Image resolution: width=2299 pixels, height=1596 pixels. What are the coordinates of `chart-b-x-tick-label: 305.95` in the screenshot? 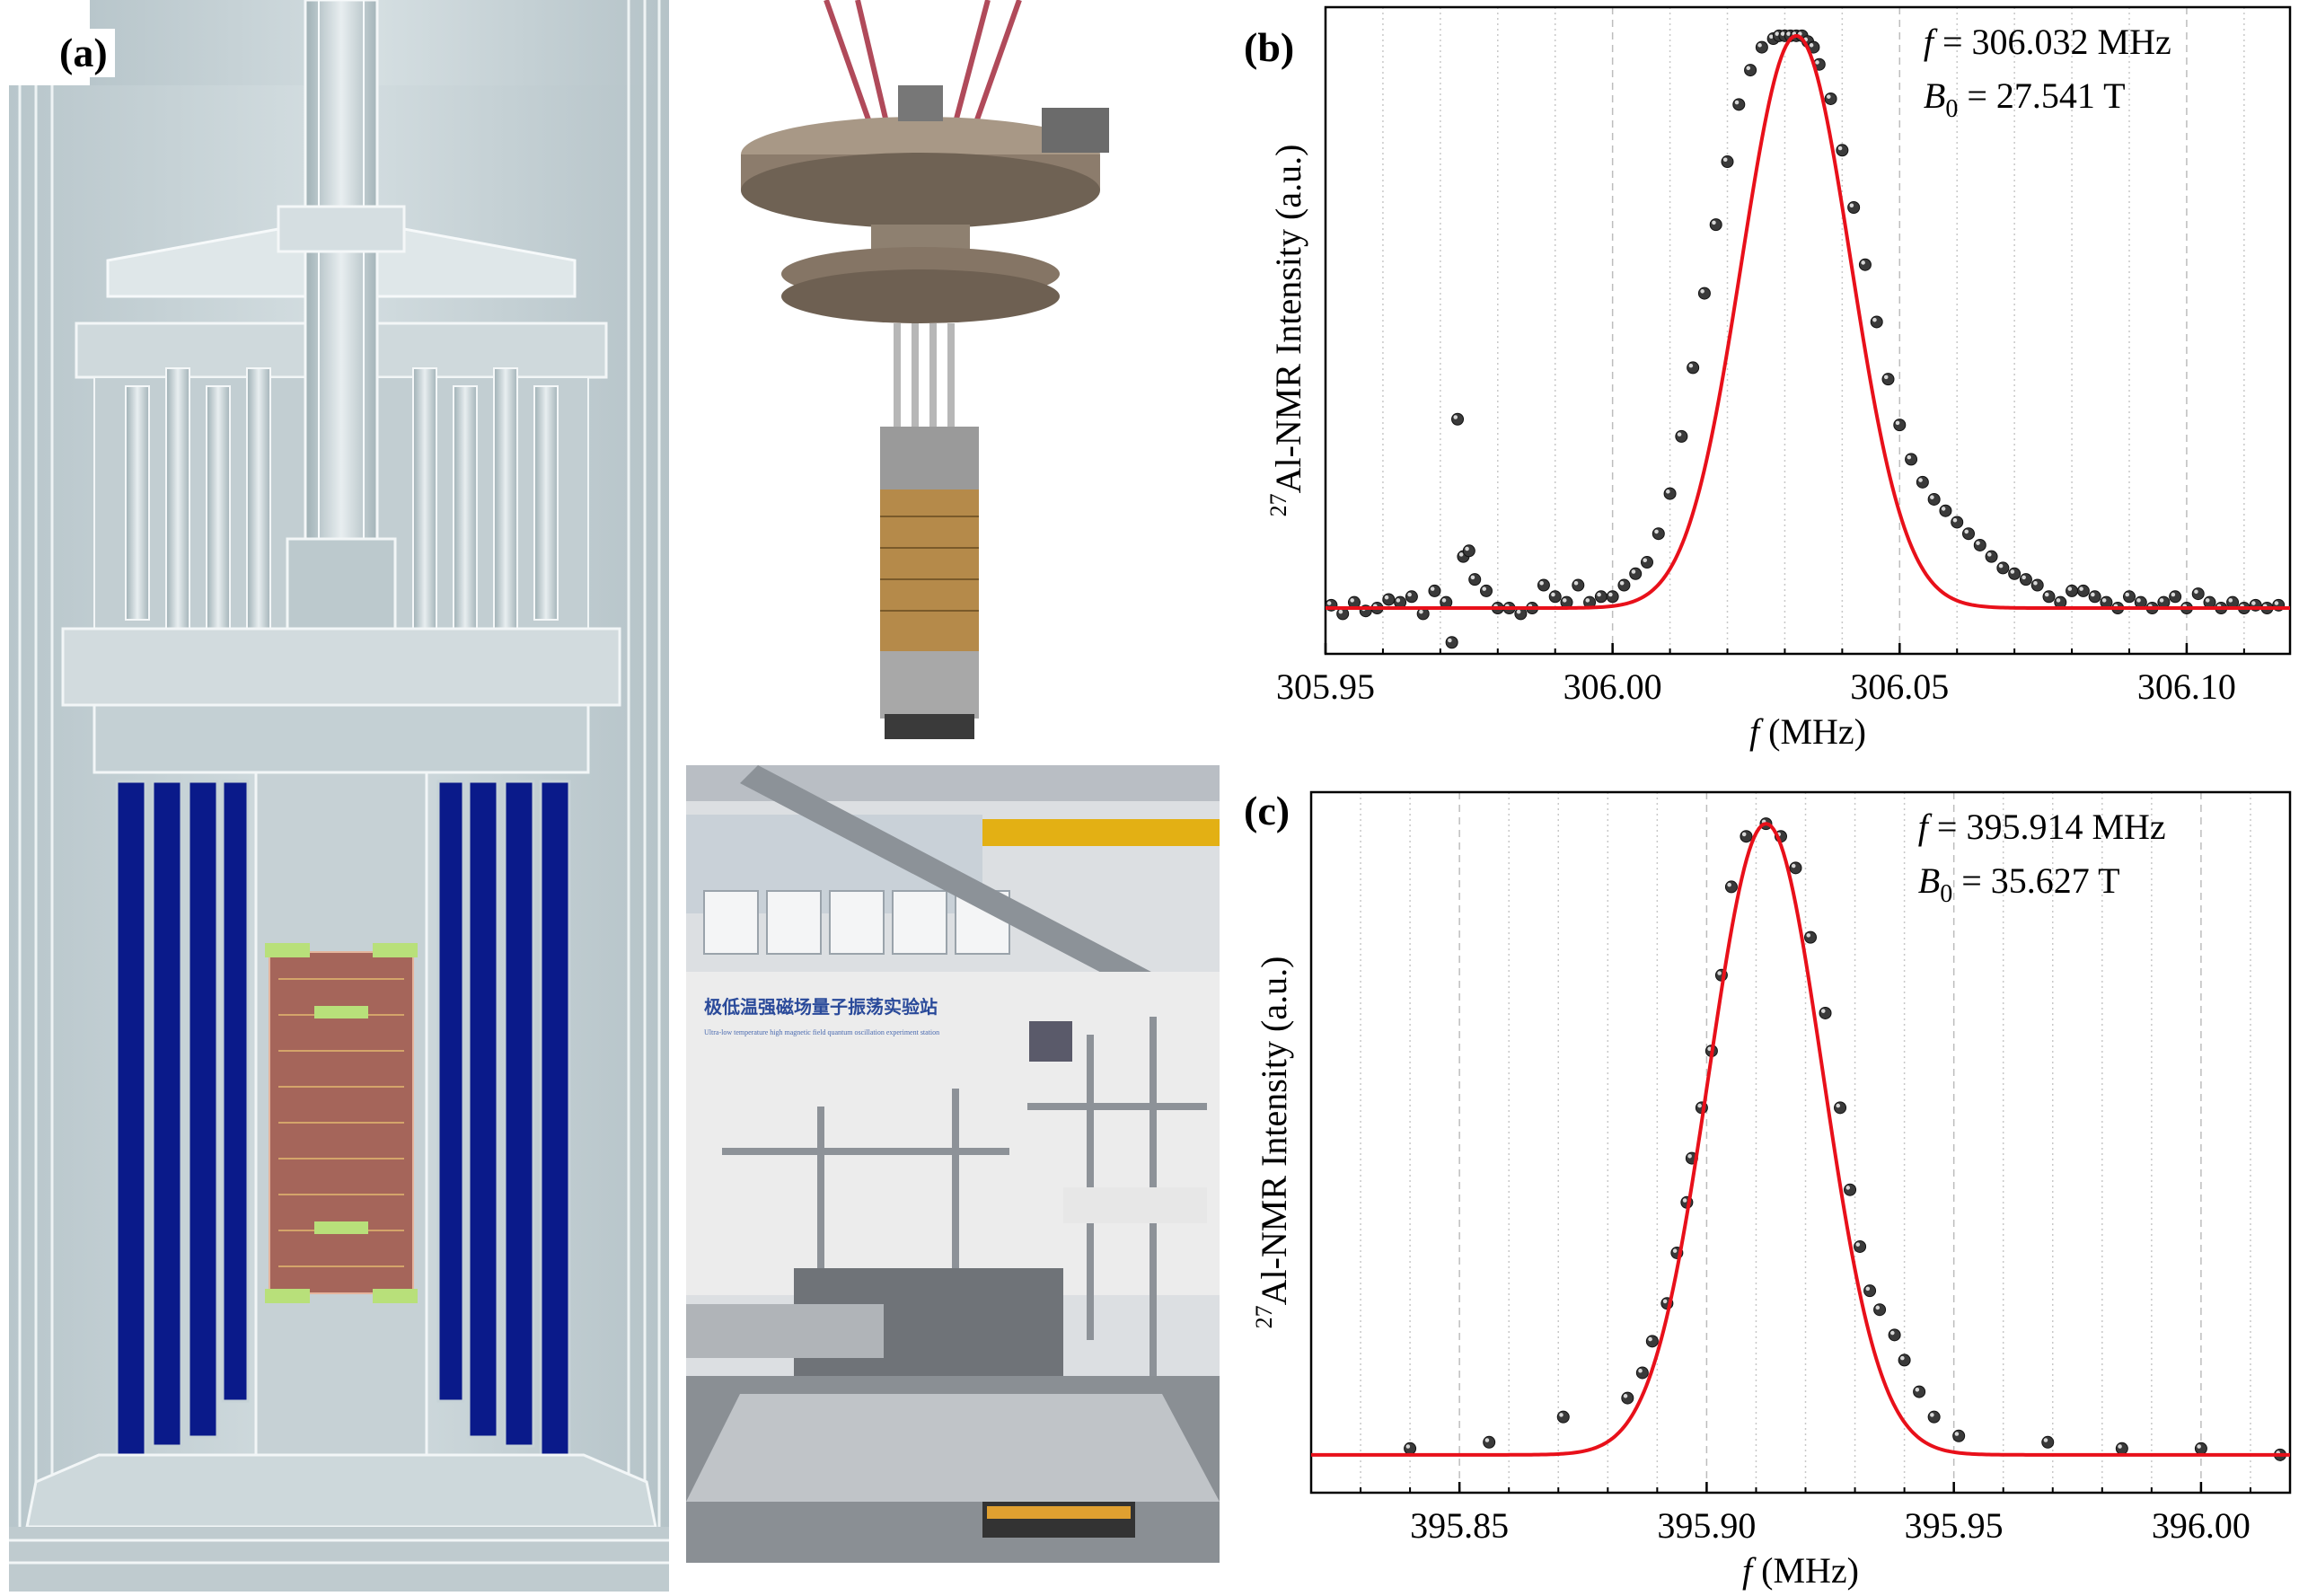 It's located at (1326, 686).